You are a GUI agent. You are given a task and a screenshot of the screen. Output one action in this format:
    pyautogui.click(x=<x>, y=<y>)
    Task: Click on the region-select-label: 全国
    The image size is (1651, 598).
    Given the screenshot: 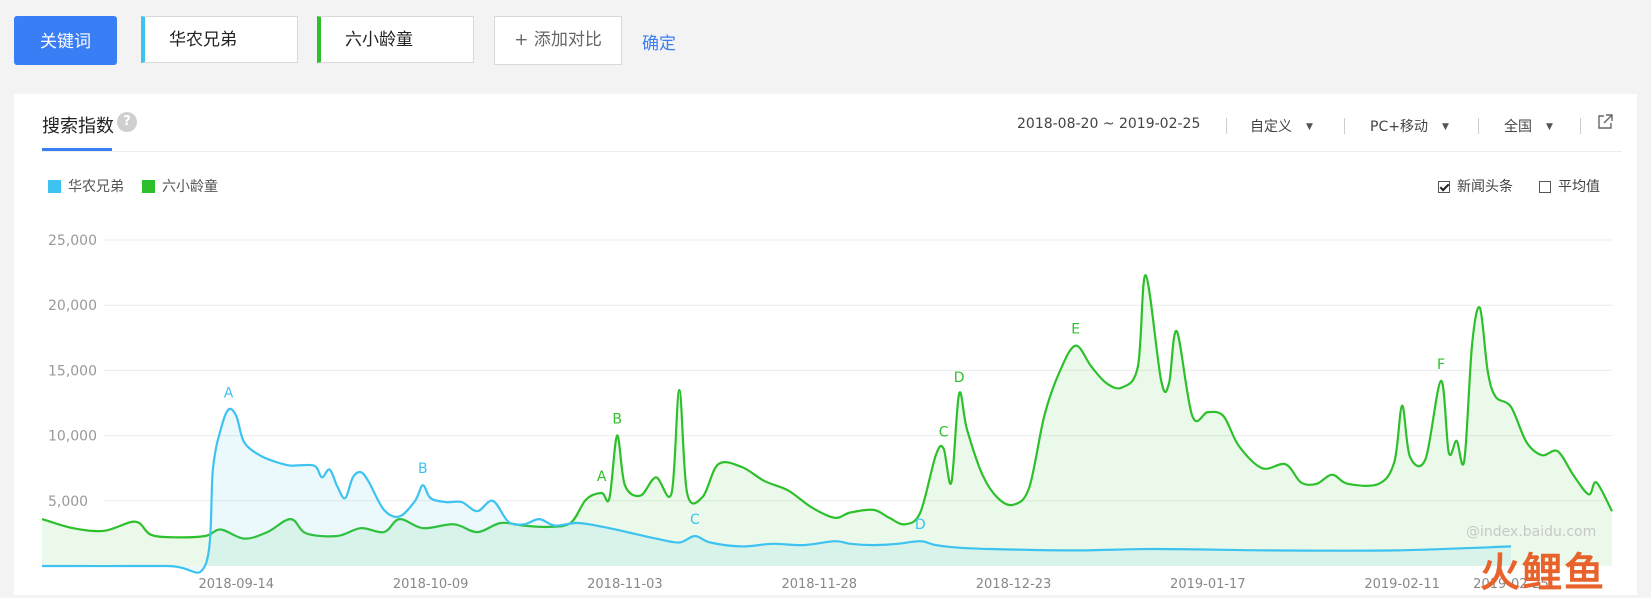 What is the action you would take?
    pyautogui.click(x=1518, y=127)
    